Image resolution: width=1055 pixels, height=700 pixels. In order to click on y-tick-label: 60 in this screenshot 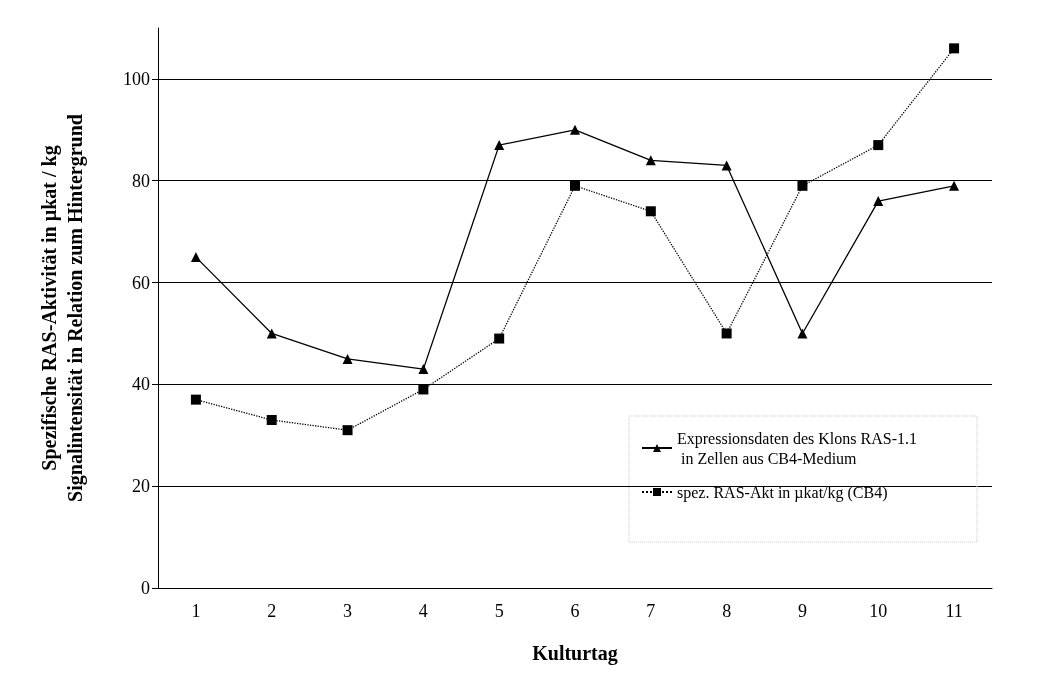, I will do `click(141, 282)`.